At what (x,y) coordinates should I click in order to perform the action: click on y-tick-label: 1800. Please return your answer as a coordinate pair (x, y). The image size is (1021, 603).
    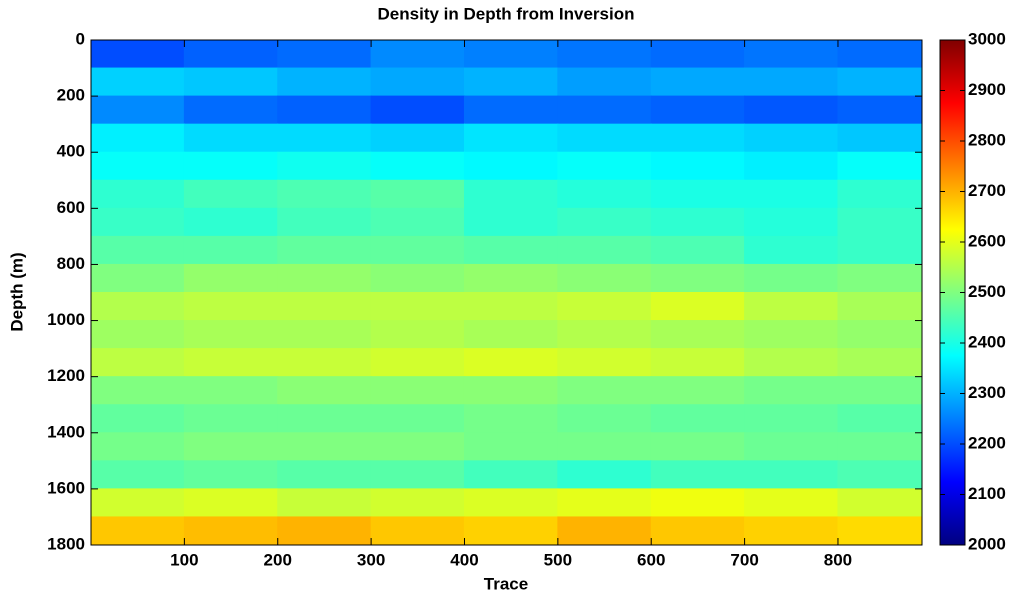
    Looking at the image, I should click on (66, 543).